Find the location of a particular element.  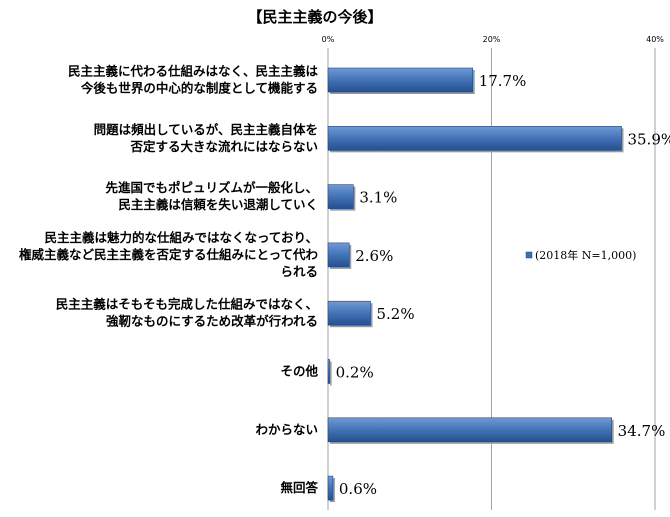

category-label: 問題は頻出しているが、民主主義自体を is located at coordinates (206, 129).